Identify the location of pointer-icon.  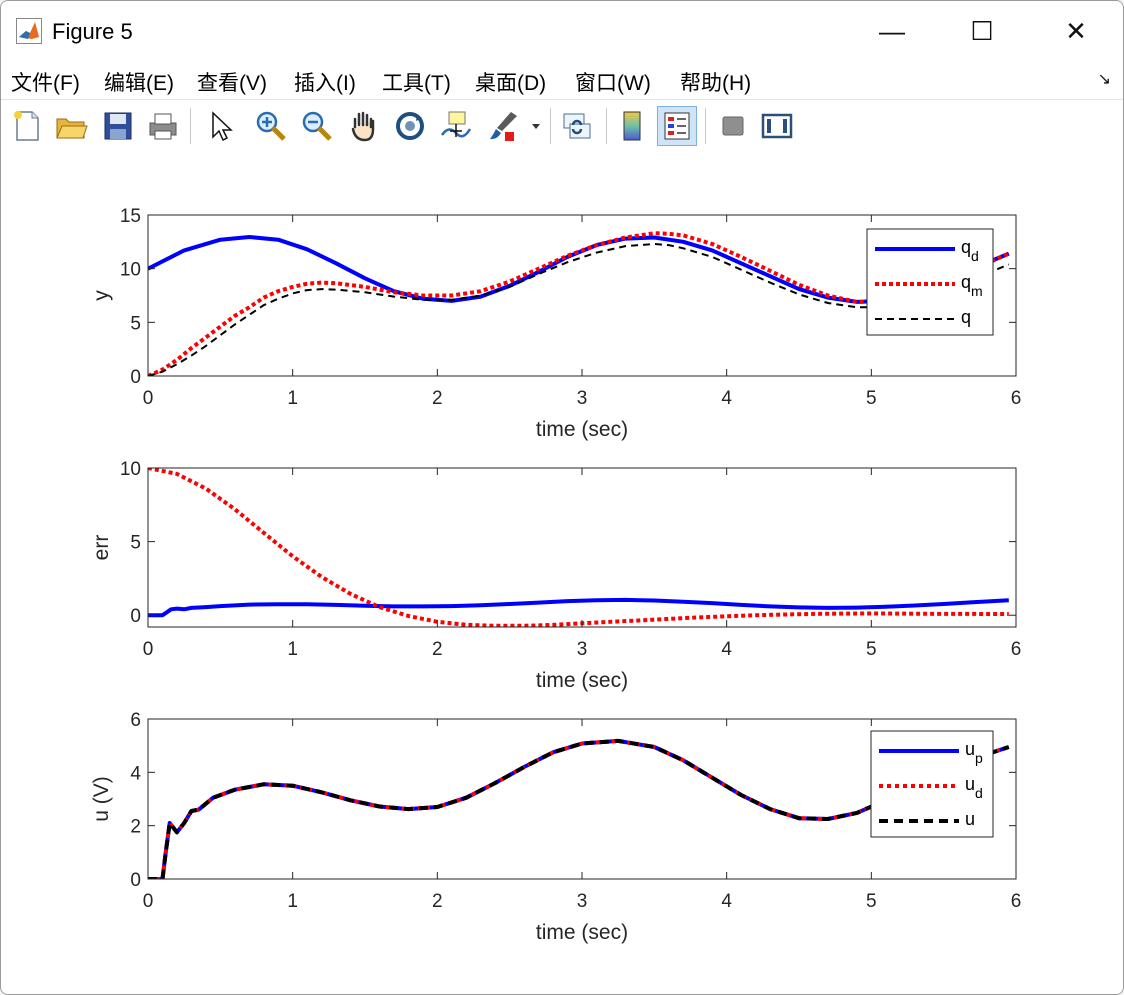
(220, 126).